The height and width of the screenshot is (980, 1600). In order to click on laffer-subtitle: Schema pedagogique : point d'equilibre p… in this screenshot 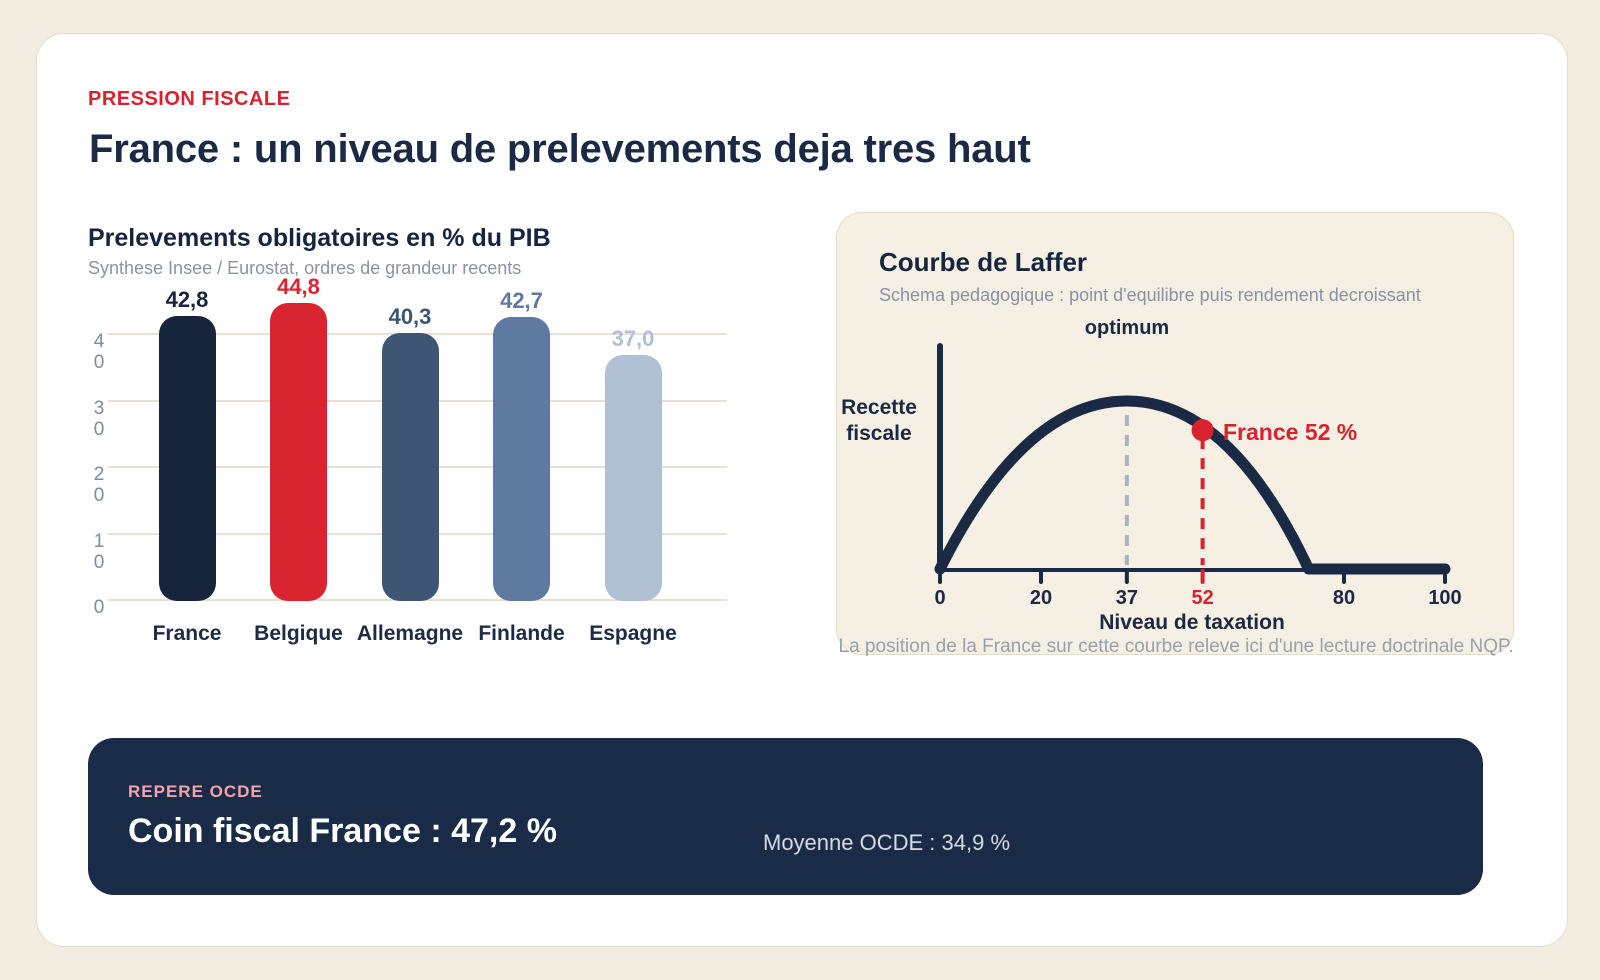, I will do `click(1150, 295)`.